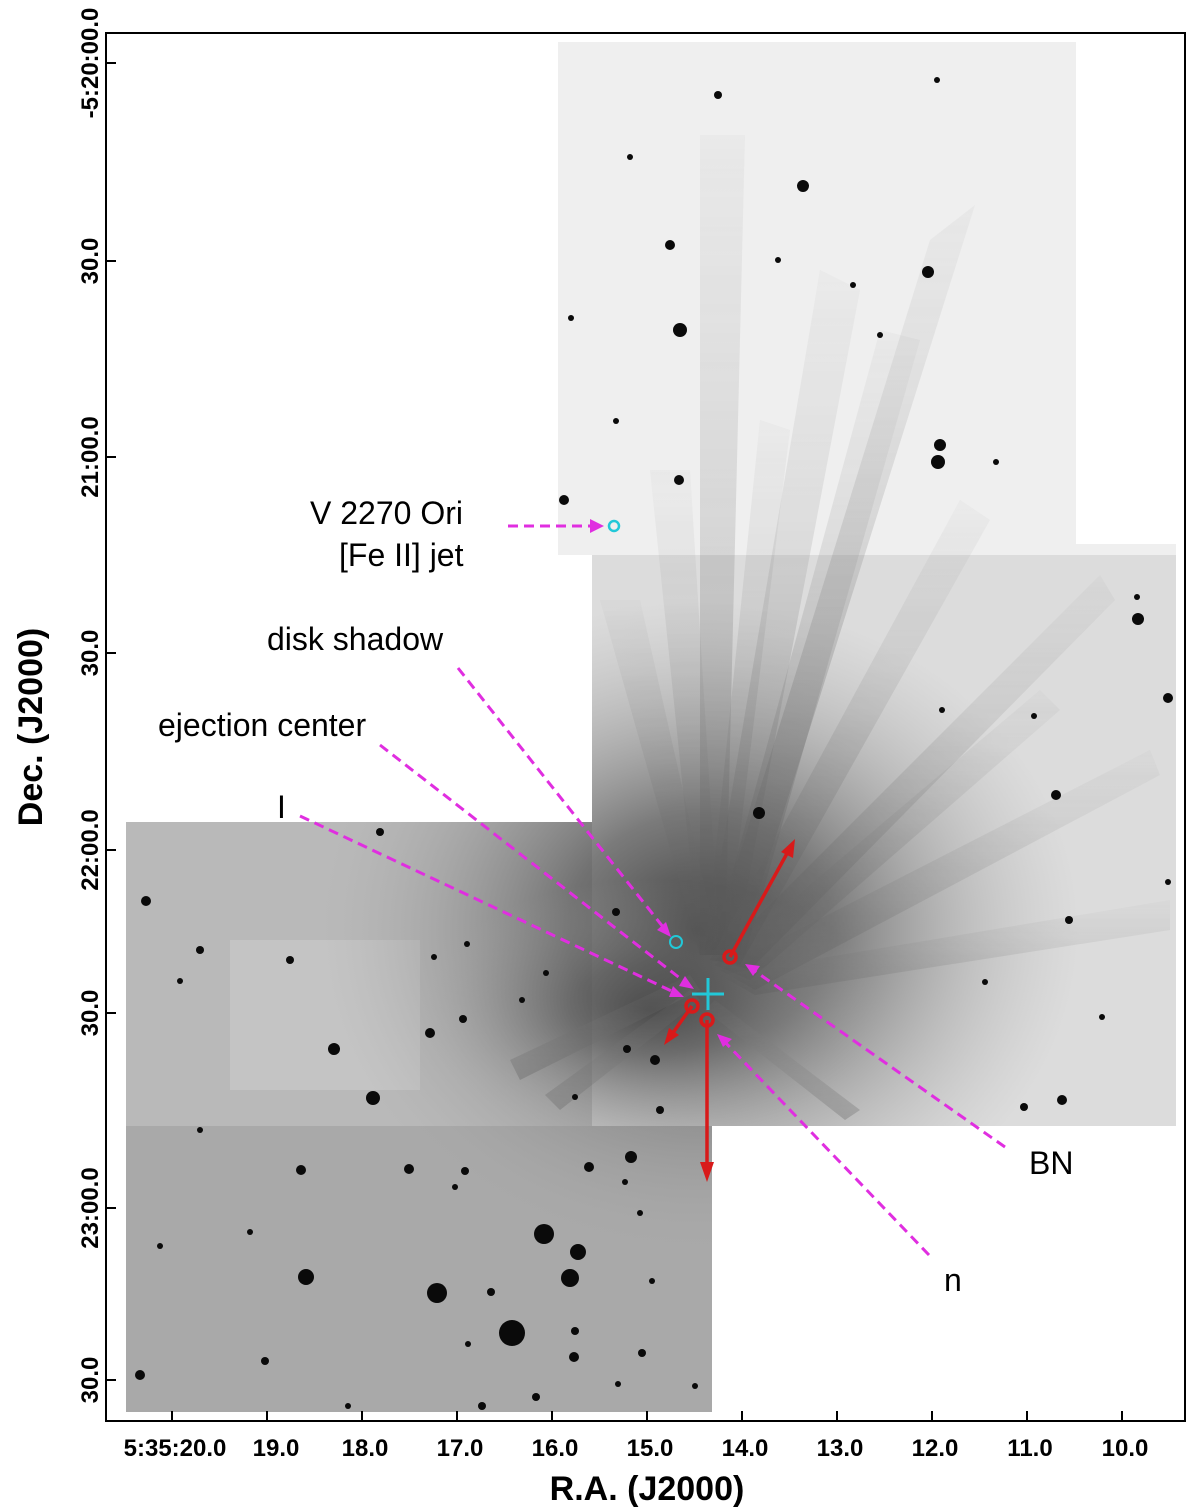 The height and width of the screenshot is (1512, 1200). What do you see at coordinates (953, 1280) in the screenshot?
I see `label-source-n: n` at bounding box center [953, 1280].